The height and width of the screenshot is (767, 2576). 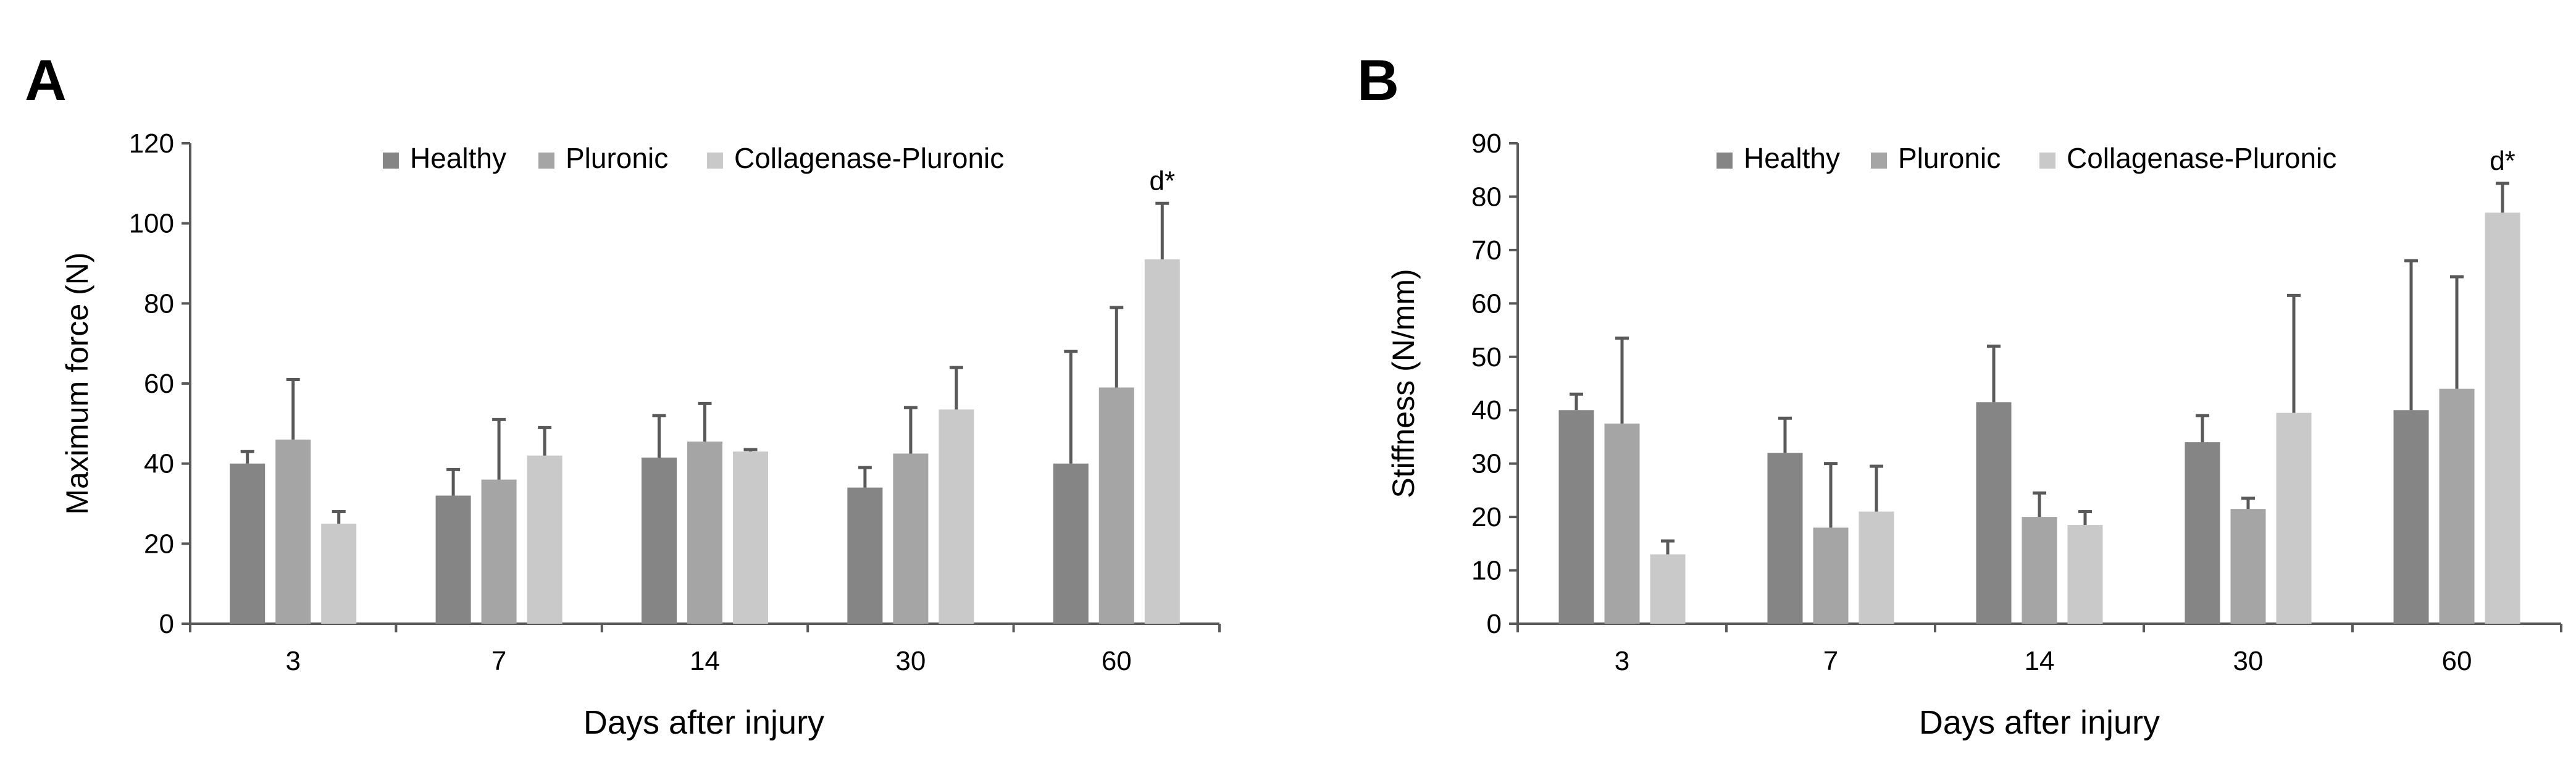 What do you see at coordinates (46, 80) in the screenshot?
I see `panel-label: A` at bounding box center [46, 80].